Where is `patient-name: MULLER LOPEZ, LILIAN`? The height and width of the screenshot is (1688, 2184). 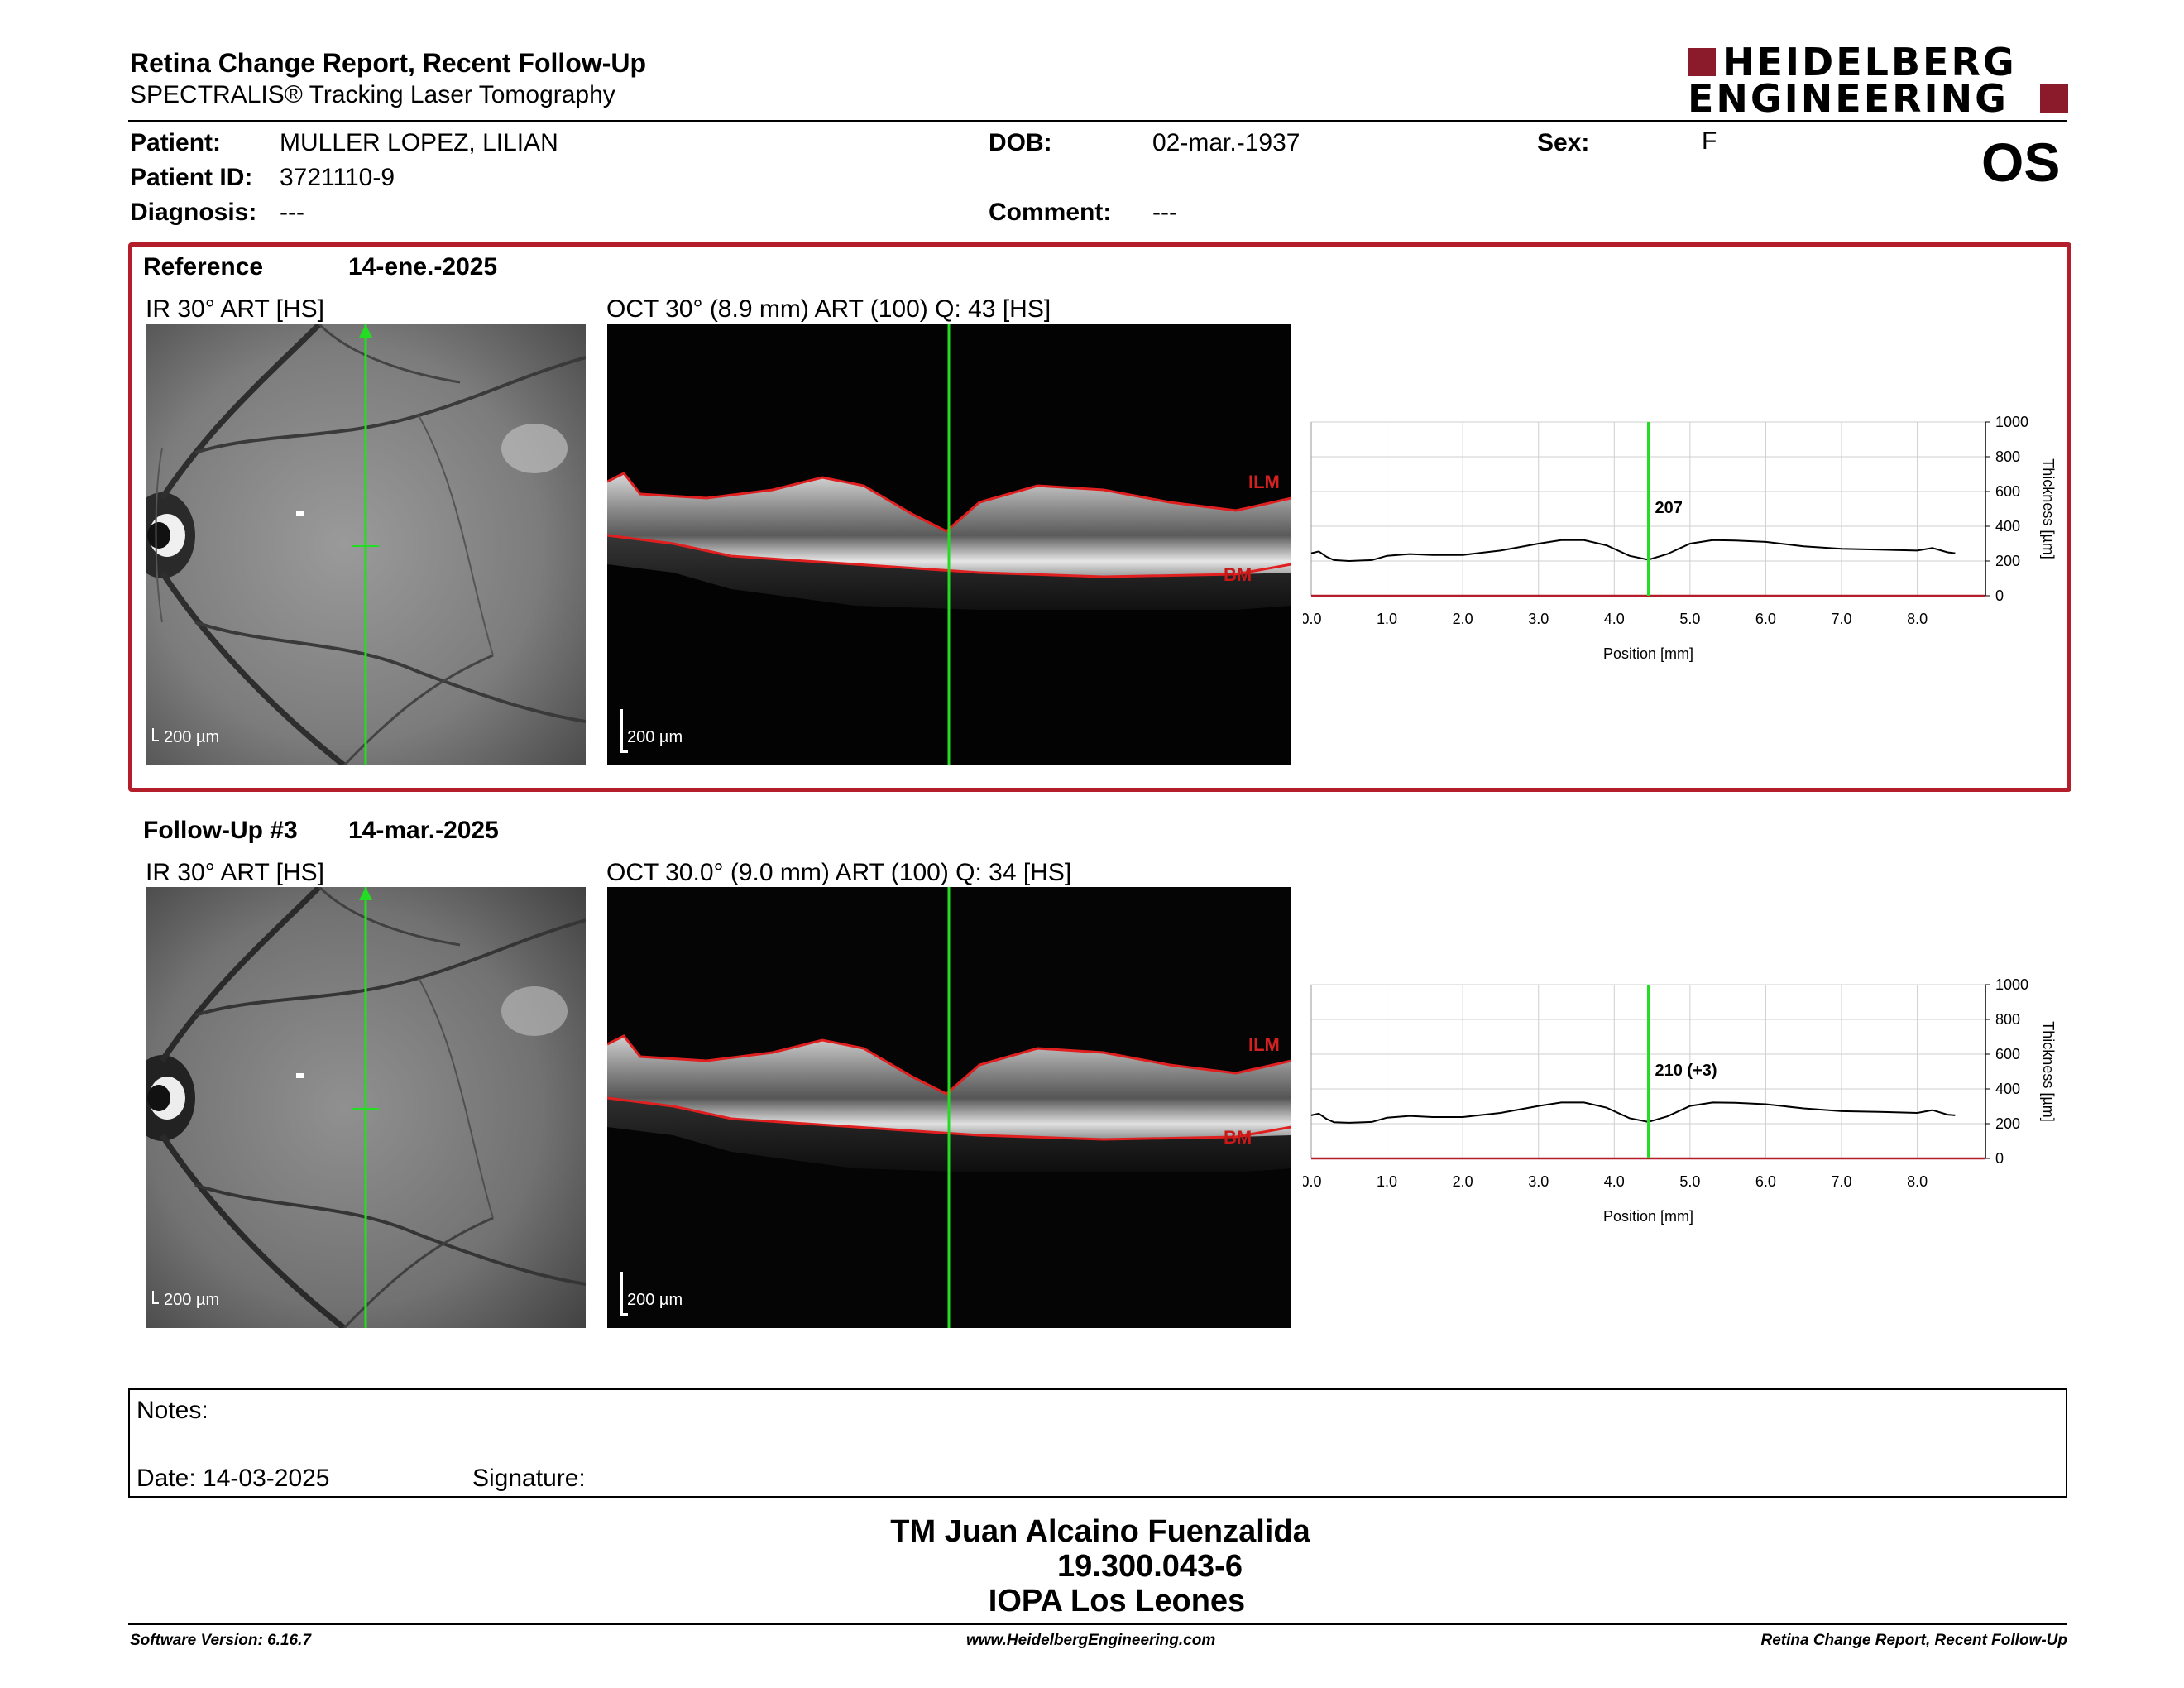 patient-name: MULLER LOPEZ, LILIAN is located at coordinates (419, 142).